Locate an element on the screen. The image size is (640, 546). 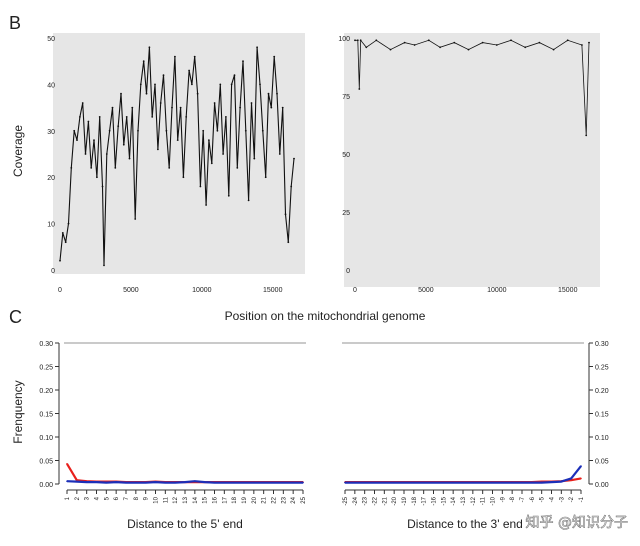
freq-3prime-y-tick-label: 0.00 is located at coordinates (602, 485).